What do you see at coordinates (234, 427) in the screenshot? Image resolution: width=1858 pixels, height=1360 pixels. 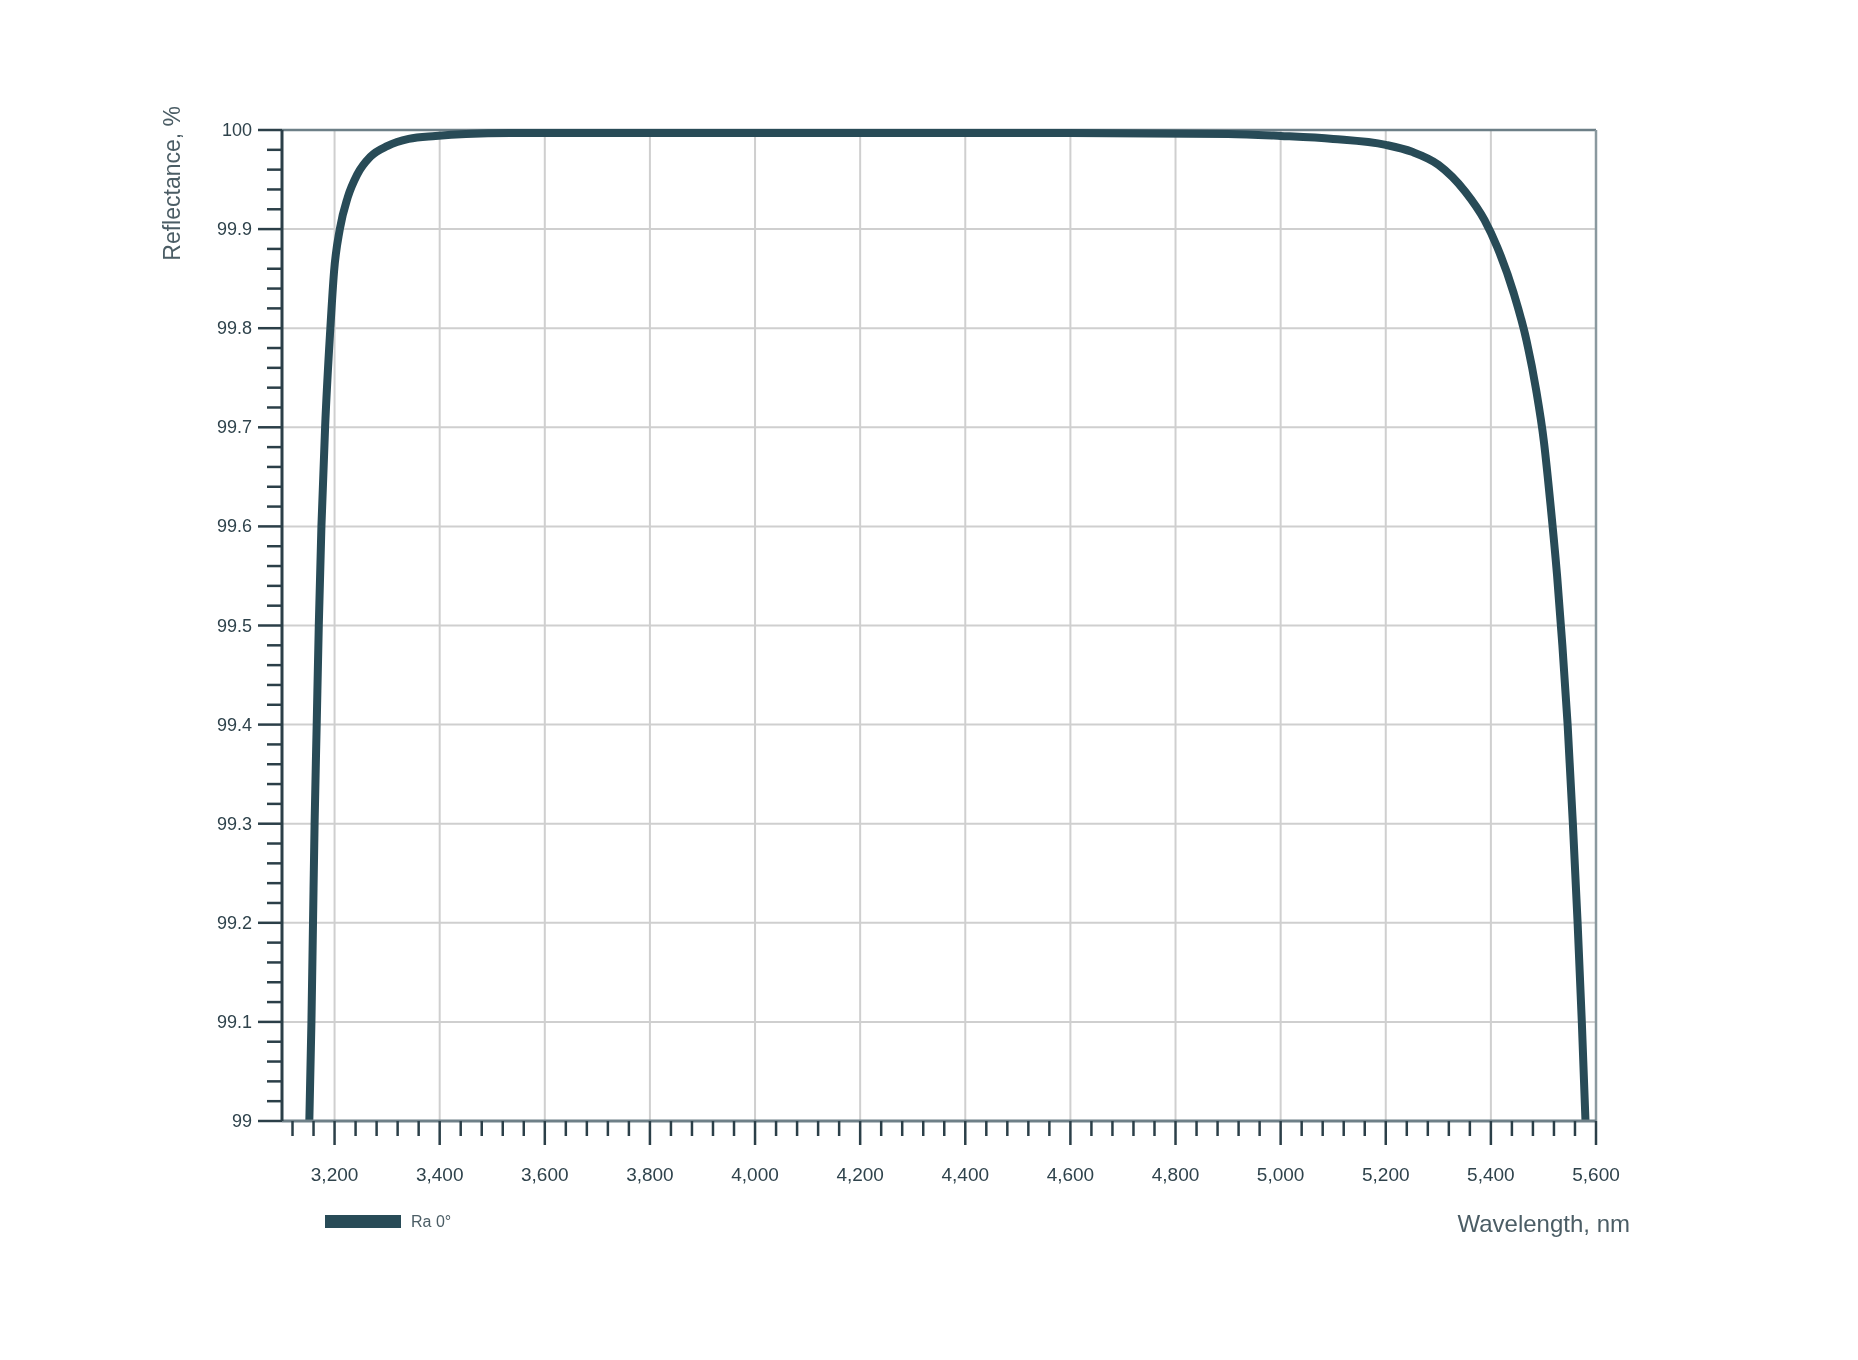 I see `y-tick-label: 99.7` at bounding box center [234, 427].